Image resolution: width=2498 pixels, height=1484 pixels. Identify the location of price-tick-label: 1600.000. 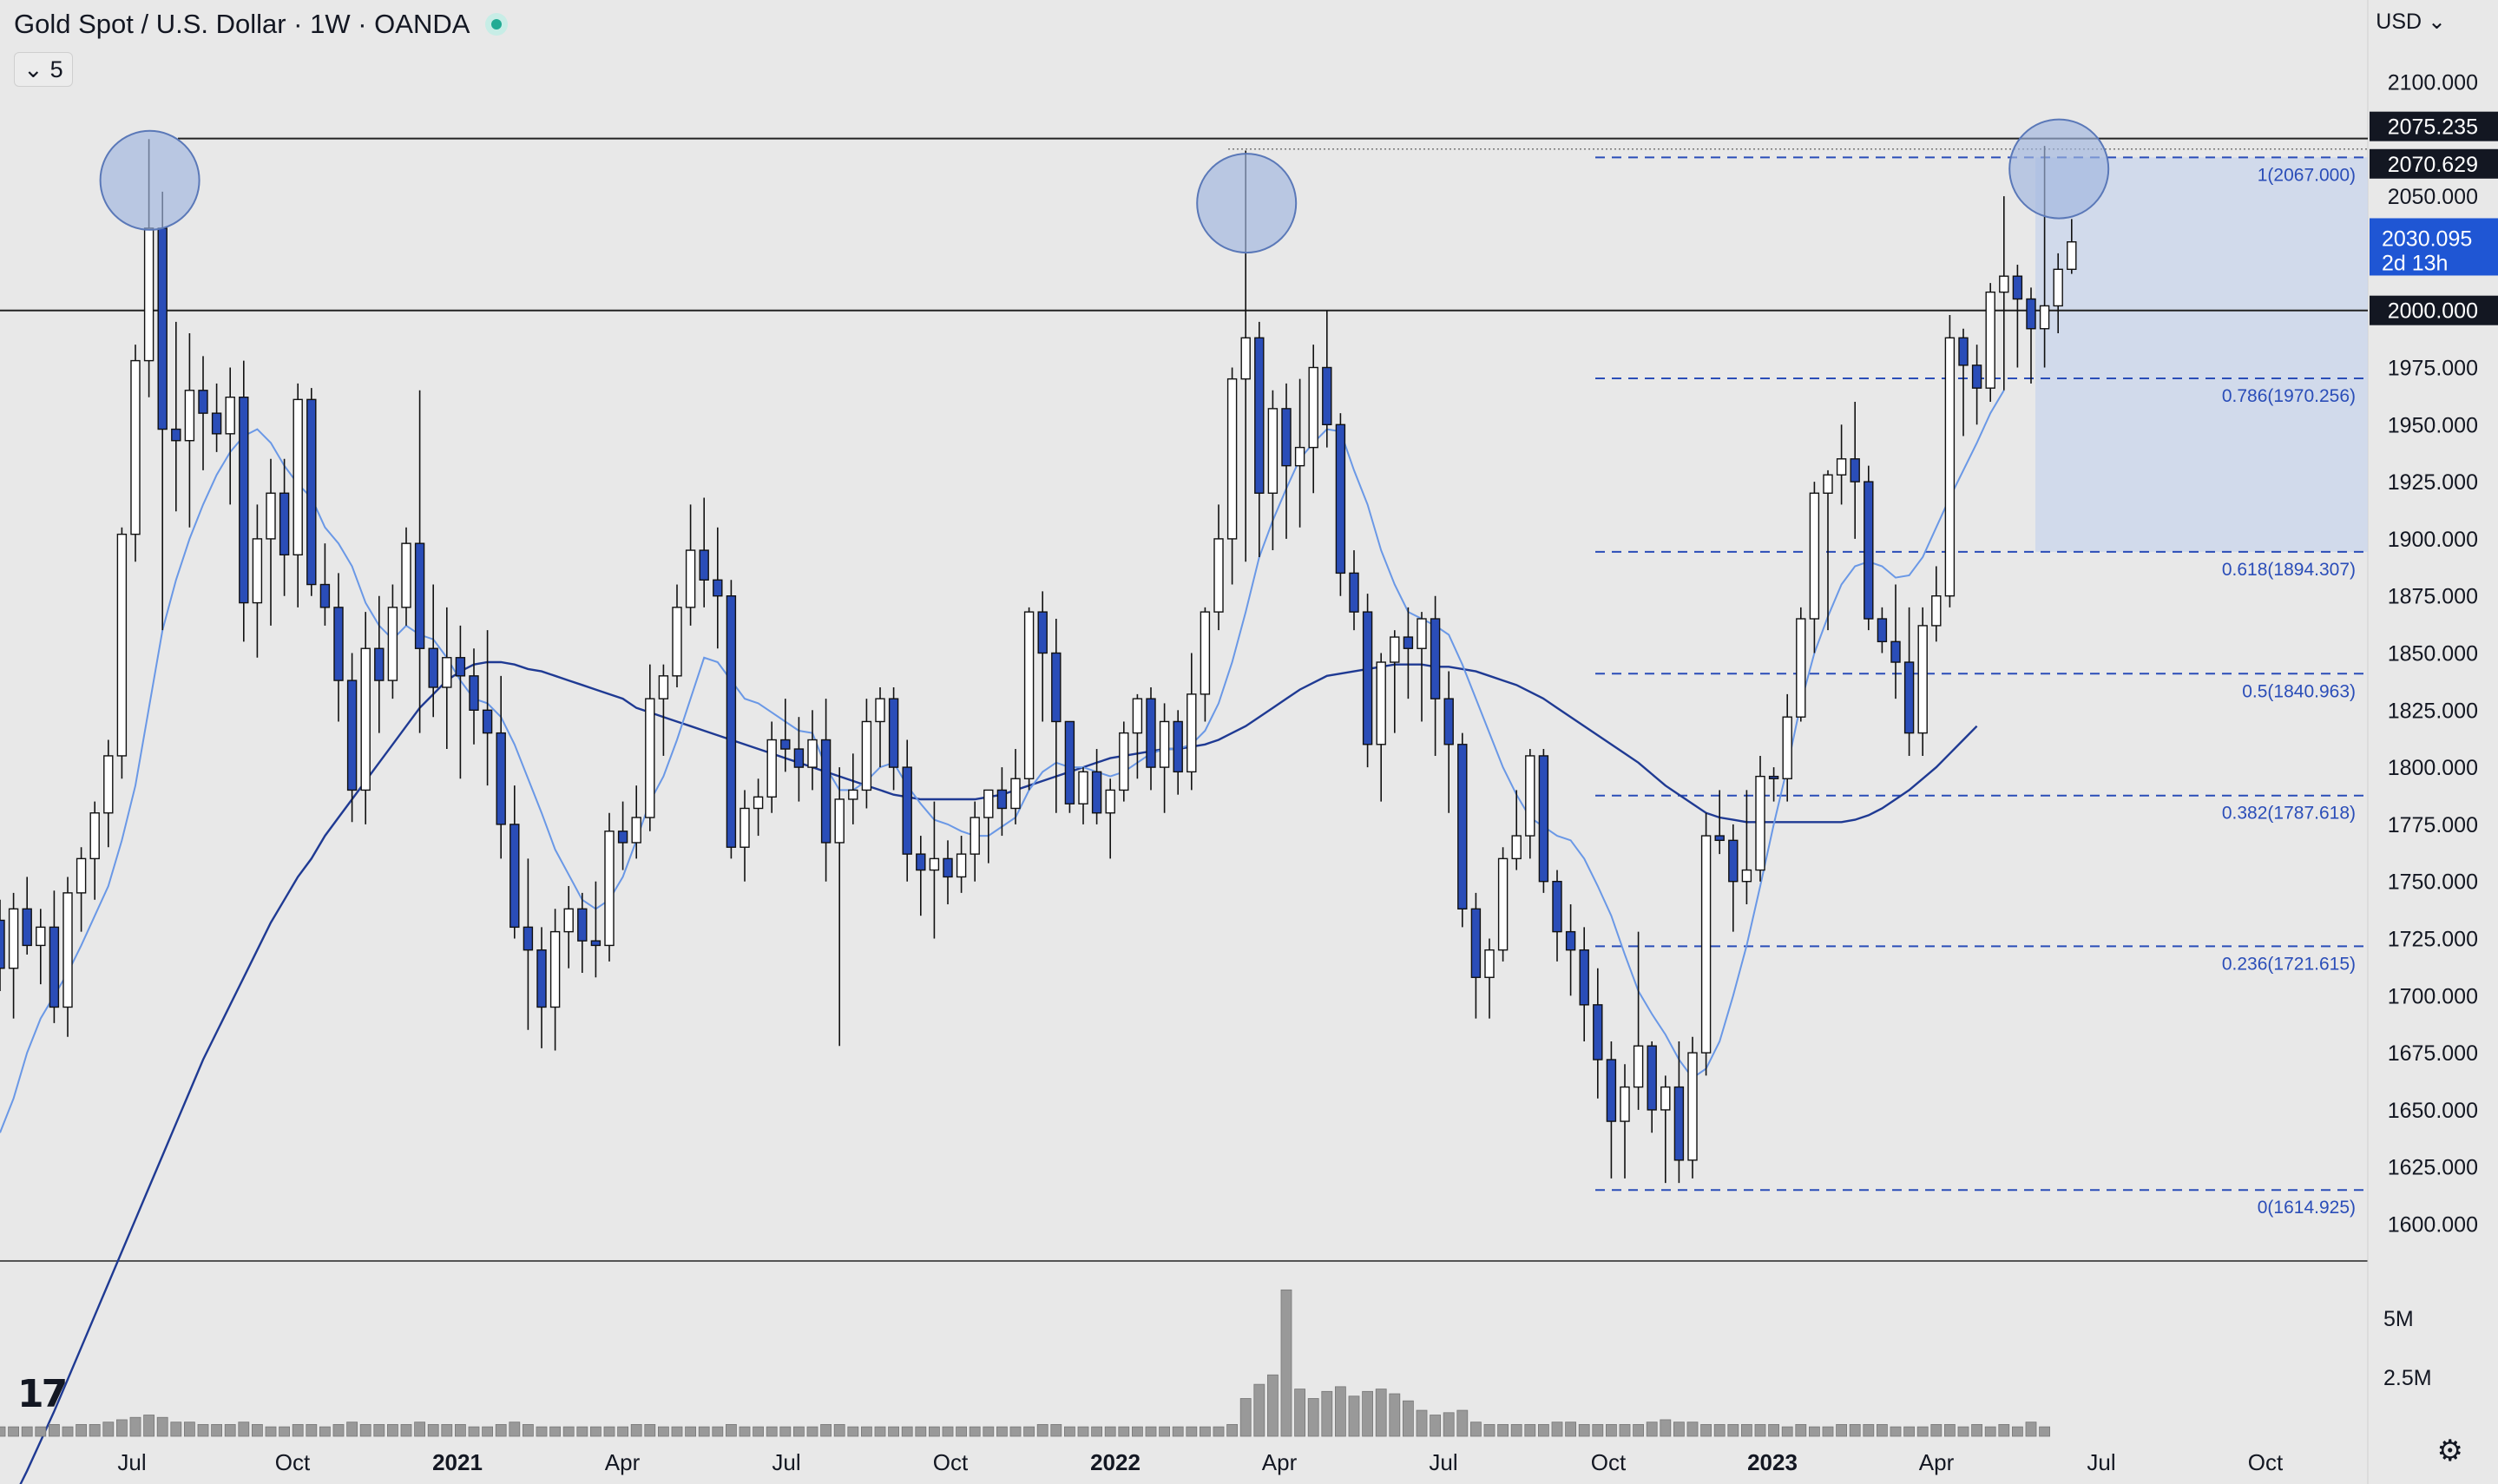
(2433, 1225).